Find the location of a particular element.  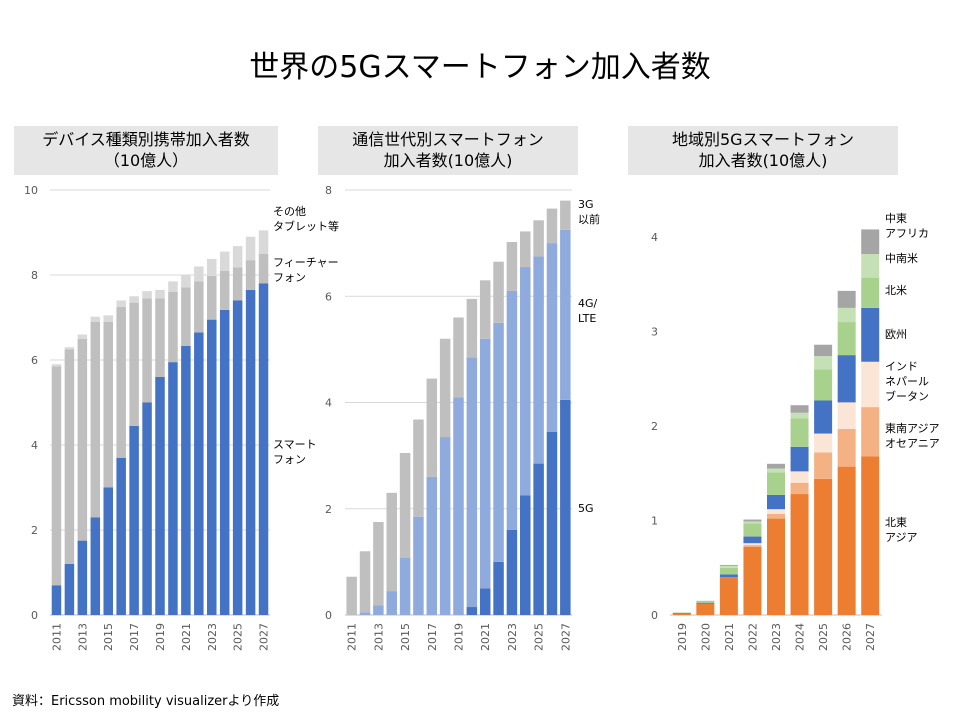

generation-series-label-2: 以前 is located at coordinates (589, 219).